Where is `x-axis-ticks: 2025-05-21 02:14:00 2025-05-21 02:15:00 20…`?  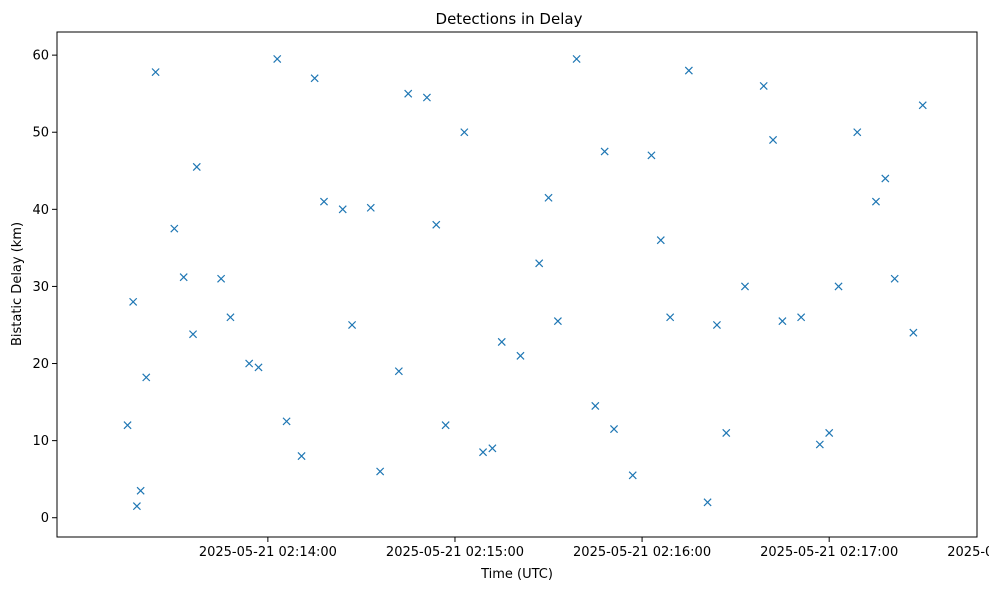
x-axis-ticks: 2025-05-21 02:14:00 2025-05-21 02:15:00 20… is located at coordinates (594, 548).